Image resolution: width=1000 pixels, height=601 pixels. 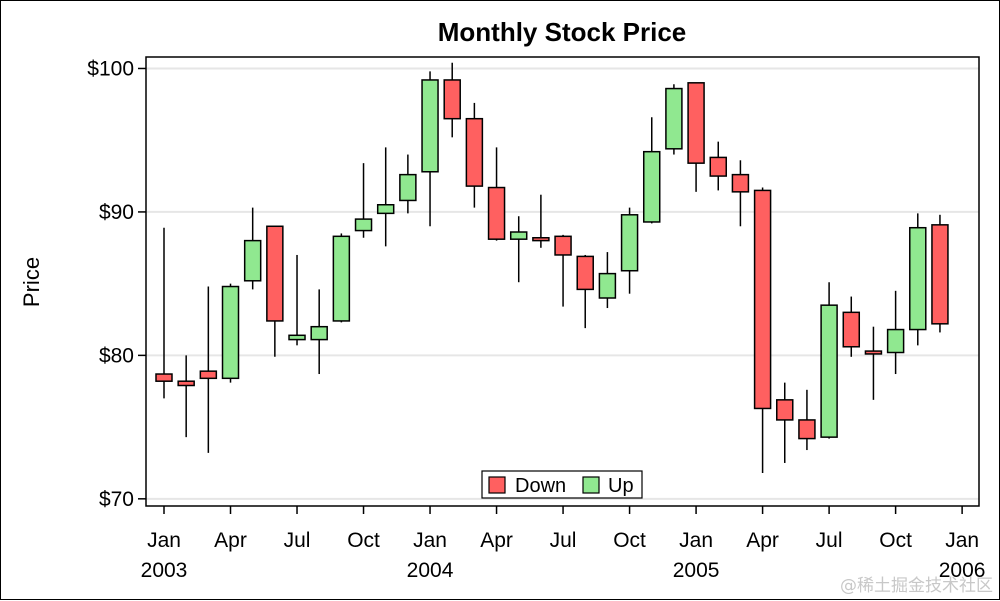 What do you see at coordinates (116, 355) in the screenshot?
I see `y-tick-label: $80` at bounding box center [116, 355].